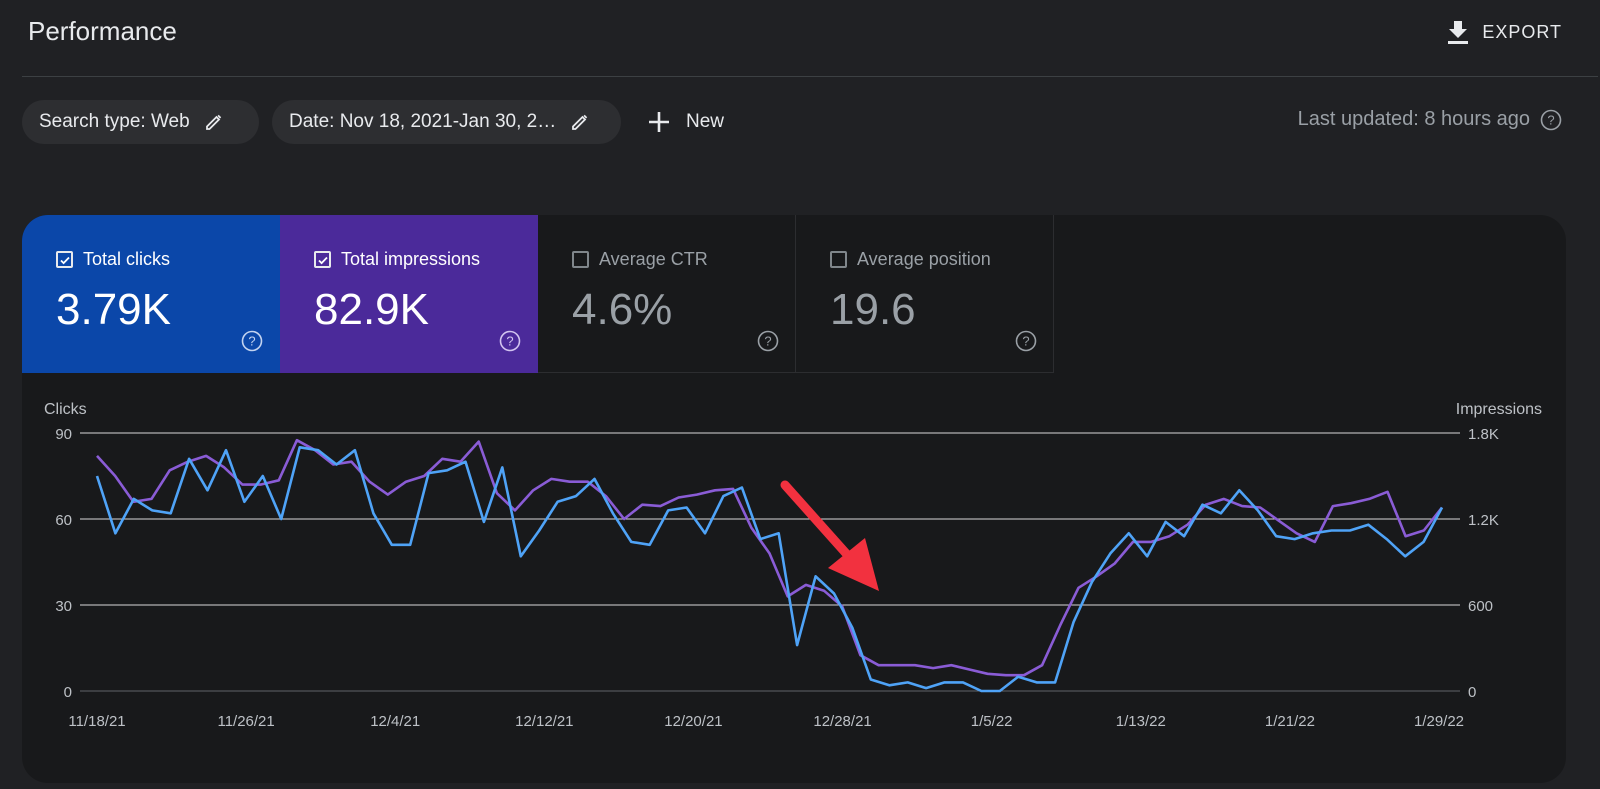 The height and width of the screenshot is (789, 1600). I want to click on x-tick-label: 12/28/21, so click(842, 721).